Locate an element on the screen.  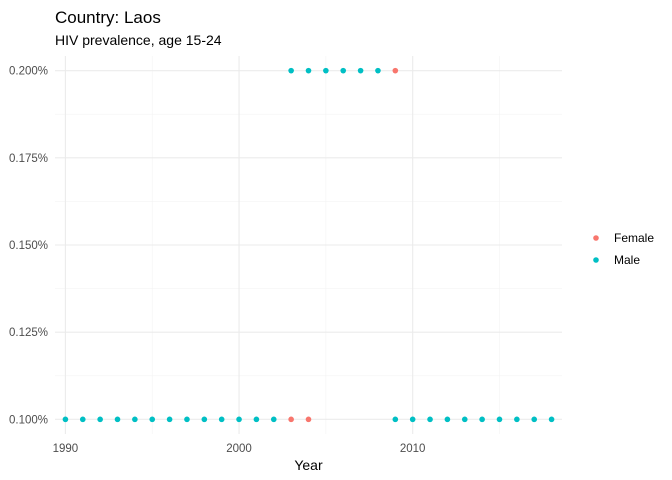
legend: Female Male is located at coordinates (623, 249).